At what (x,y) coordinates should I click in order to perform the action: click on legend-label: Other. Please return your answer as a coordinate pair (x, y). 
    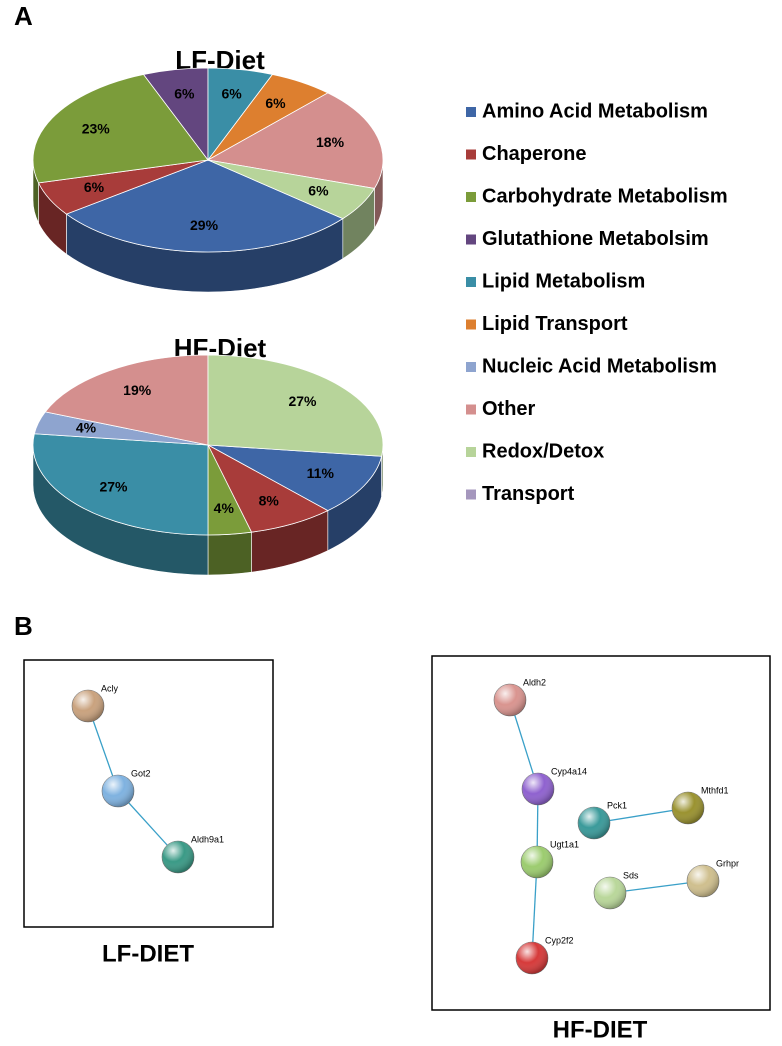
    Looking at the image, I should click on (509, 409).